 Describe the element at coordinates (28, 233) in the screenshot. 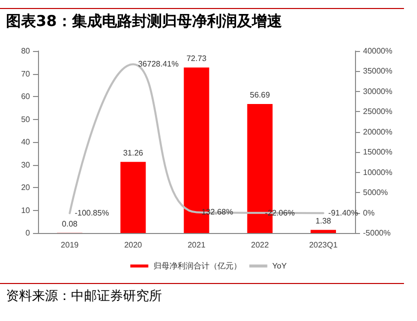

I see `y-tick-label: 0` at that location.